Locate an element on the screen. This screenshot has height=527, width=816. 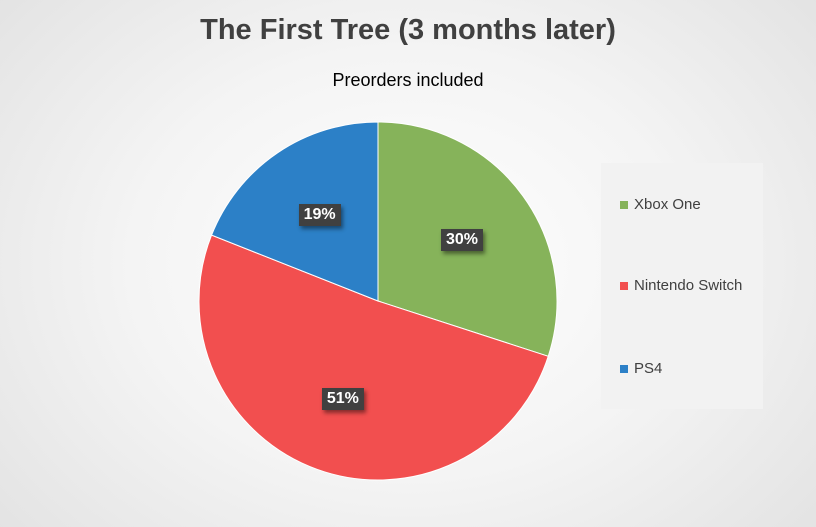
legend-swatch-xbox-one is located at coordinates (624, 204).